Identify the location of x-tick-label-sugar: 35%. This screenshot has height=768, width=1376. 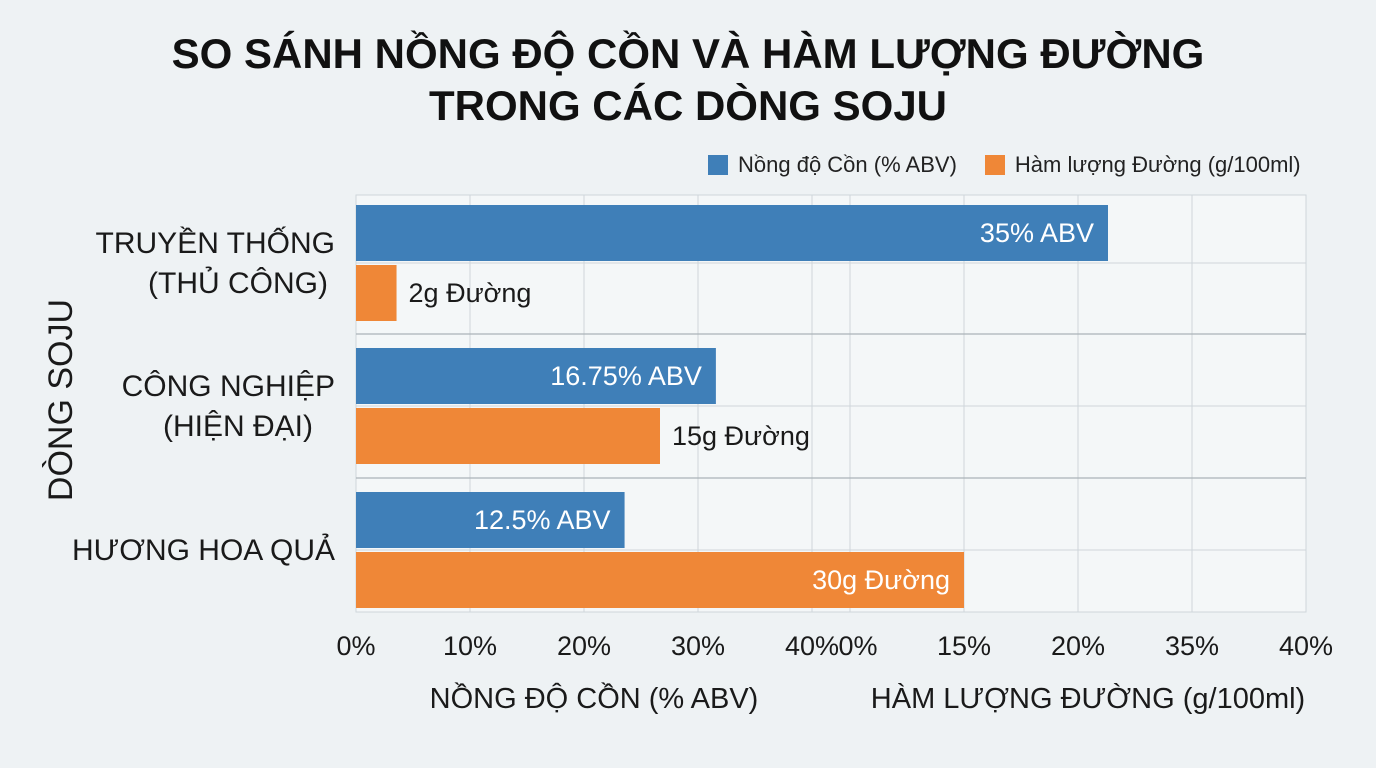
(1192, 646).